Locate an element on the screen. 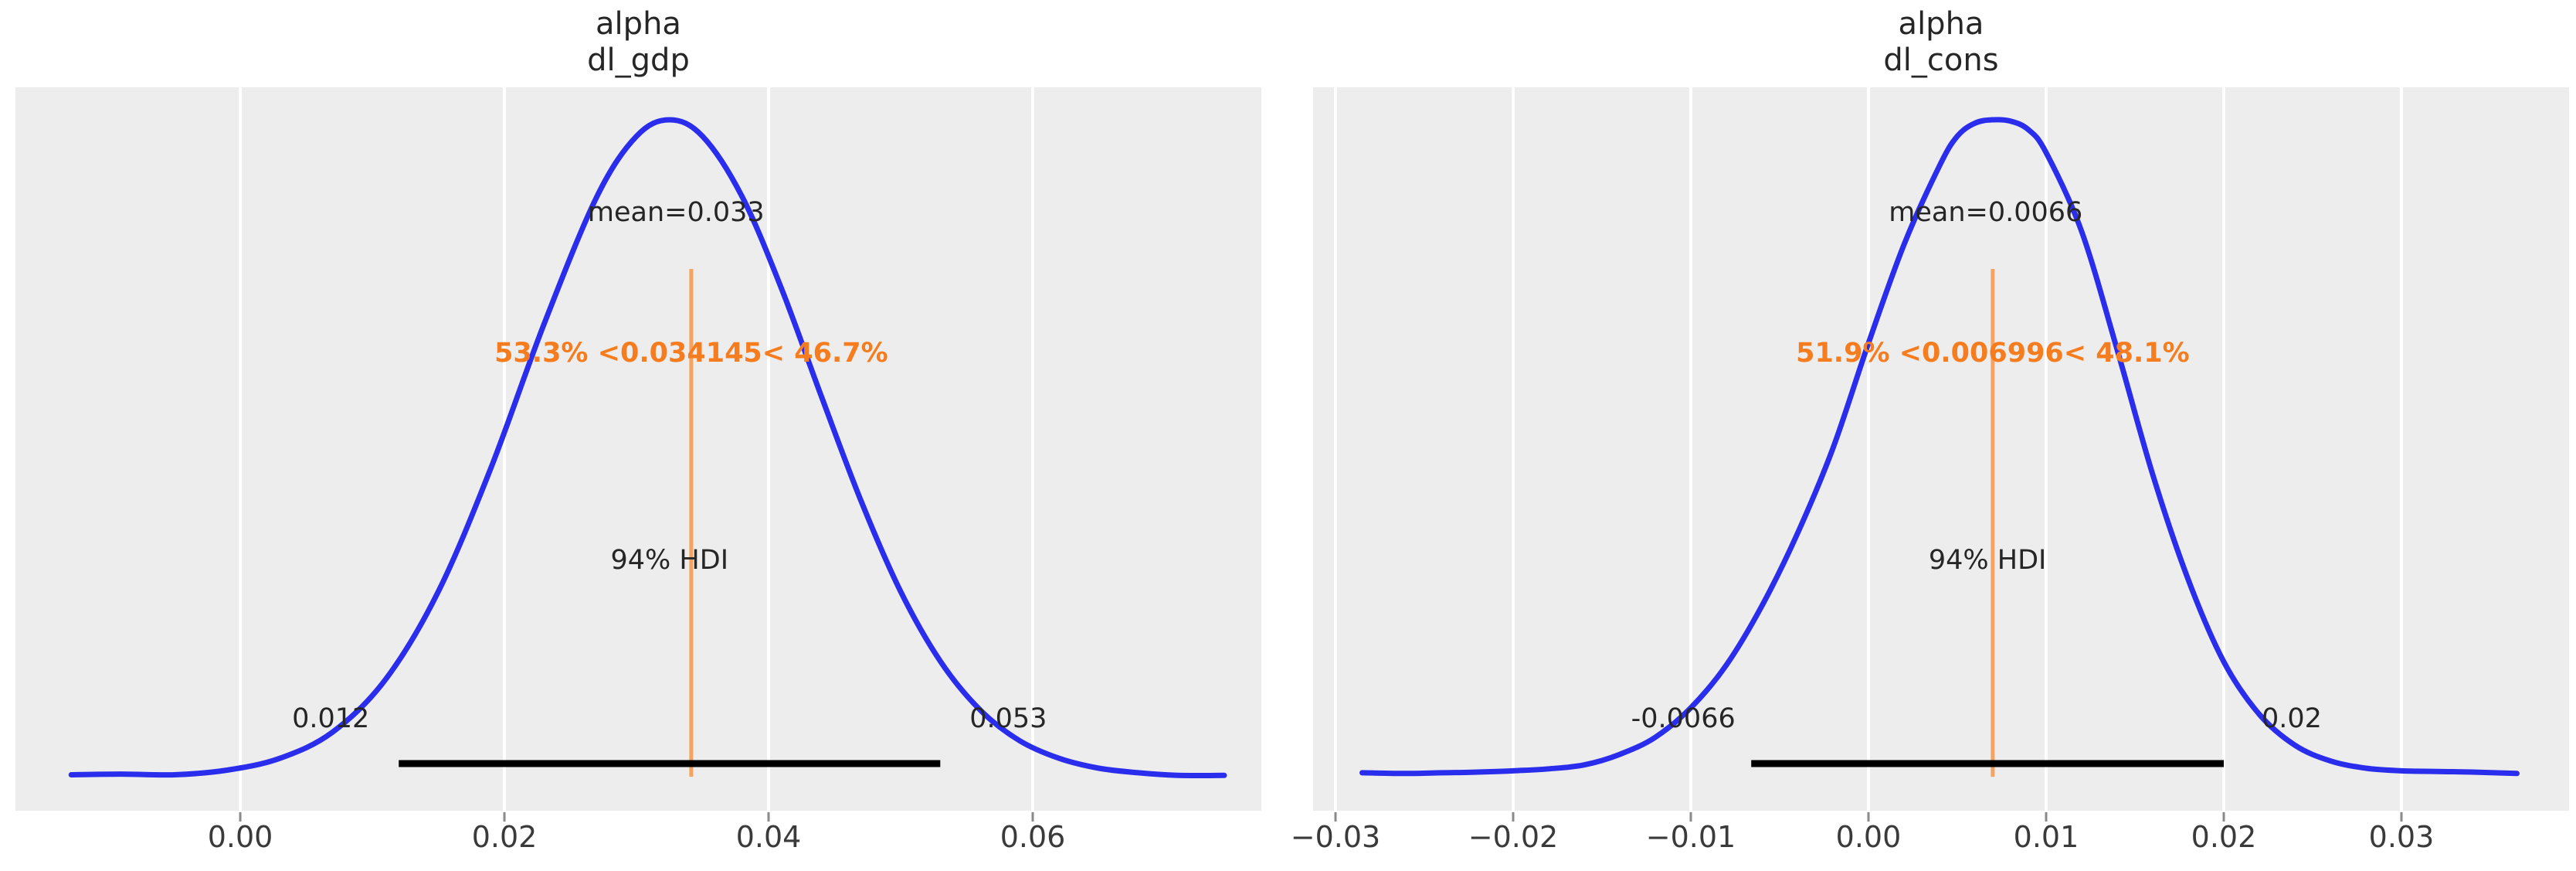 This screenshot has height=871, width=2576. panel-title: alpha dl_cons is located at coordinates (1940, 43).